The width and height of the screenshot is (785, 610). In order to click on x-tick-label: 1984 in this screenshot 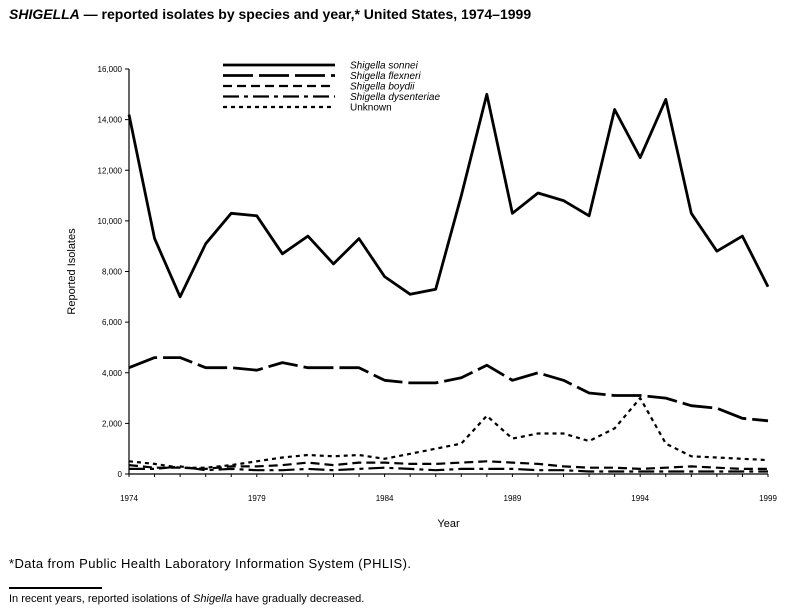, I will do `click(385, 498)`.